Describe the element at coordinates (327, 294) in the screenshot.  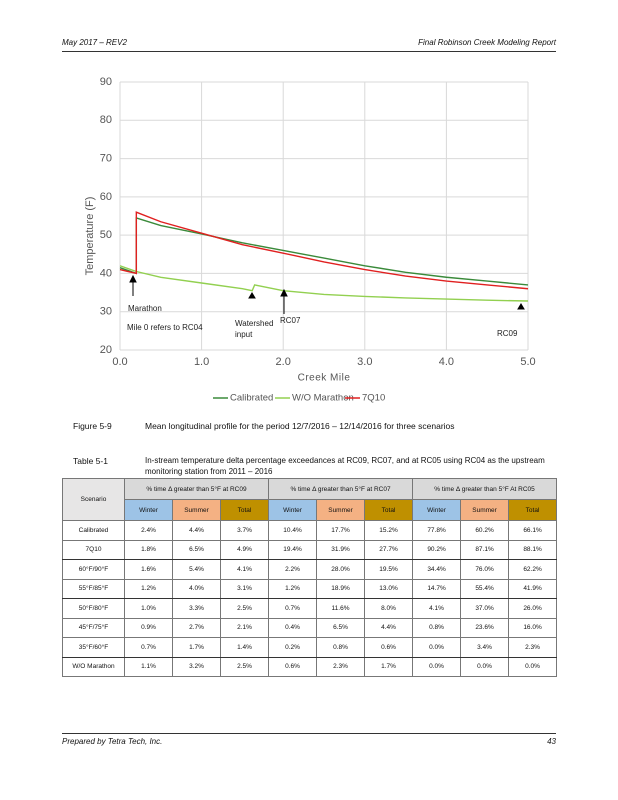
I see `arrows` at that location.